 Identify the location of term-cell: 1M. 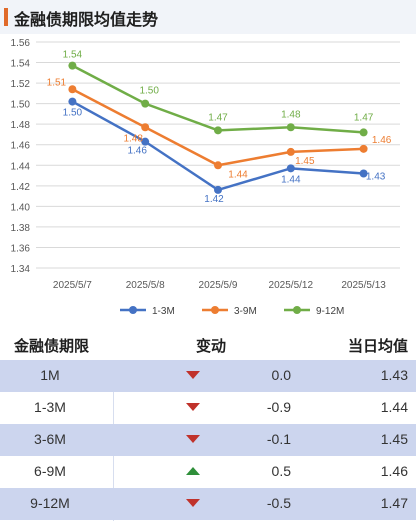
(50, 375).